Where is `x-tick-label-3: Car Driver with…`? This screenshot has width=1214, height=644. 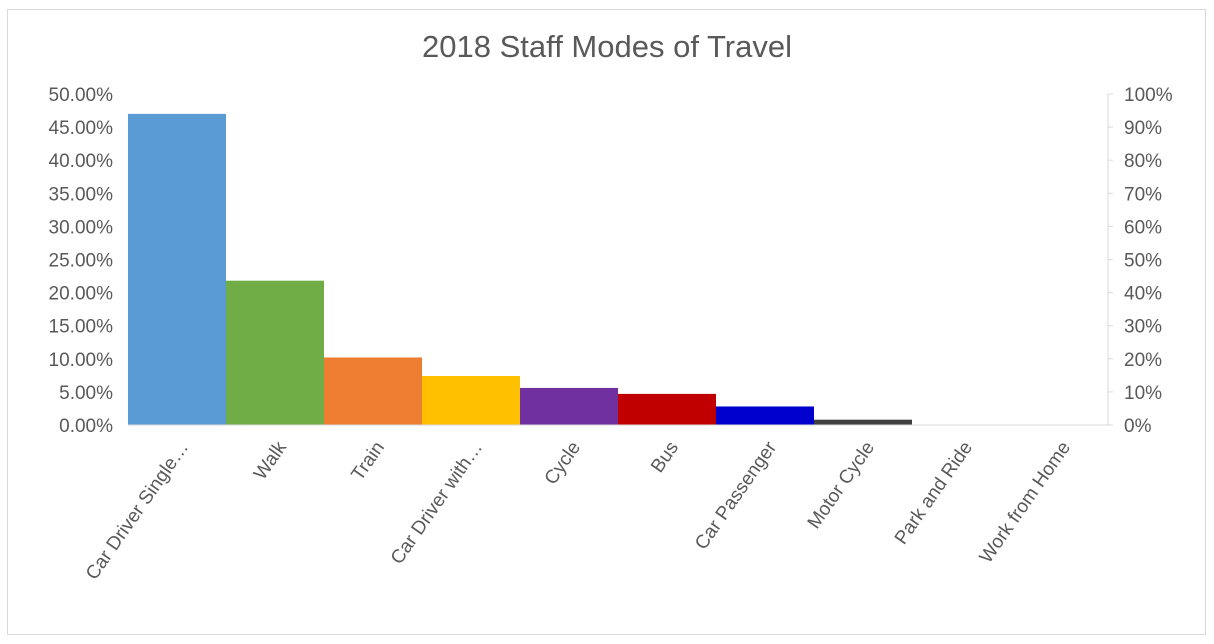
x-tick-label-3: Car Driver with… is located at coordinates (437, 503).